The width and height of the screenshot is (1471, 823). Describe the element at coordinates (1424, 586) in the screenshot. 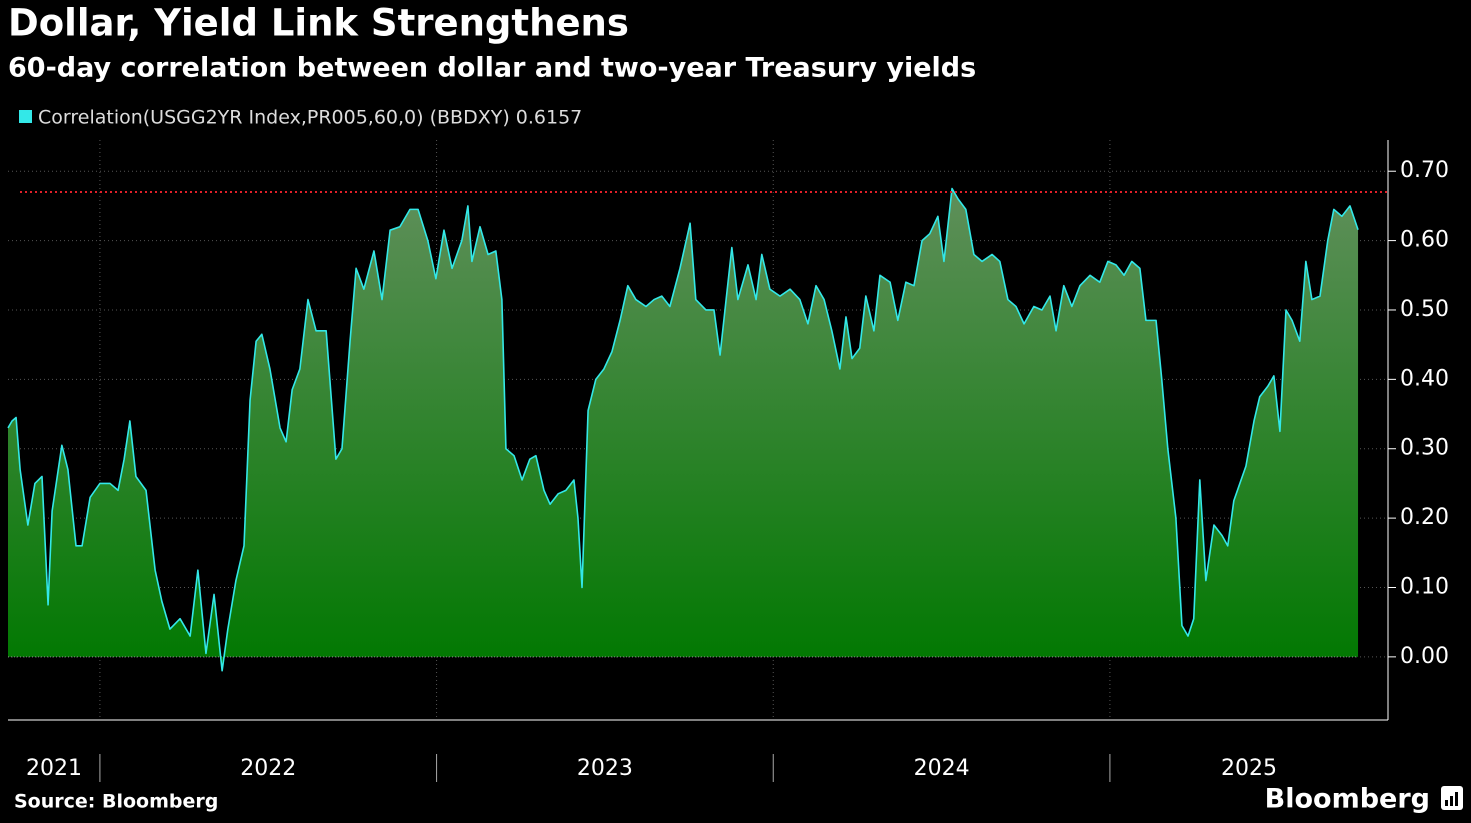

I see `y-tick-label: 0.10` at that location.